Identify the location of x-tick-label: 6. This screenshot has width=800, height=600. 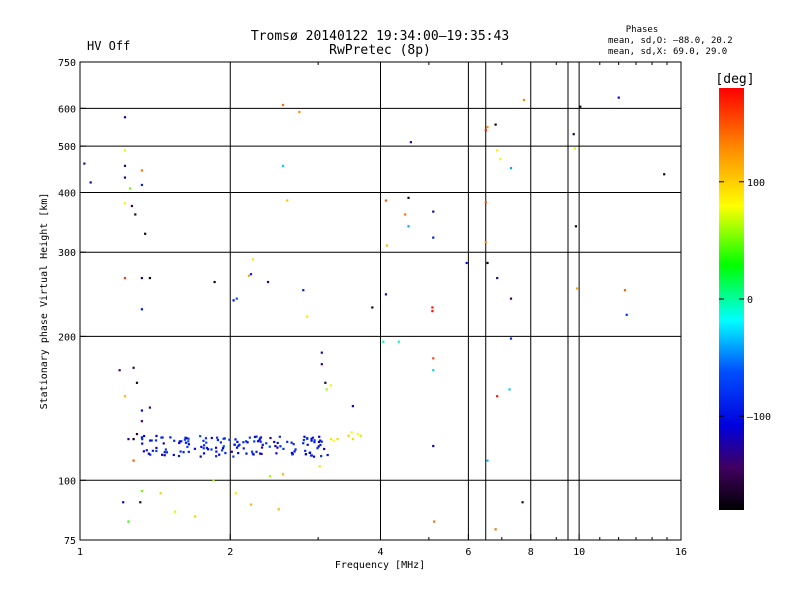
(468, 552).